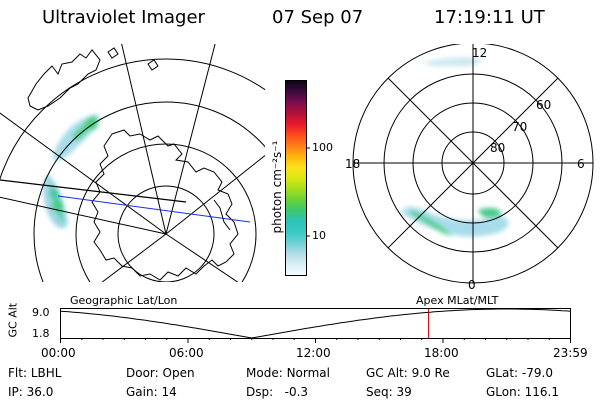 Image resolution: width=600 pixels, height=400 pixels. What do you see at coordinates (570, 353) in the screenshot?
I see `timeline-xtick-4: 23:59` at bounding box center [570, 353].